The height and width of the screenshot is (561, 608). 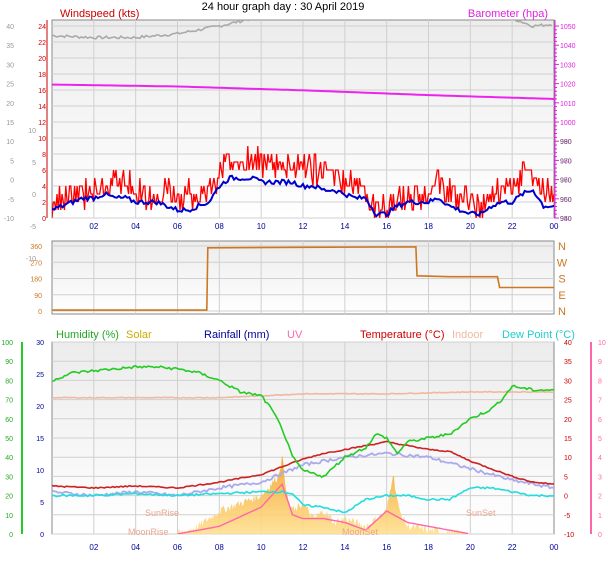 I want to click on temperature-label: Temperature (°C), so click(x=402, y=335).